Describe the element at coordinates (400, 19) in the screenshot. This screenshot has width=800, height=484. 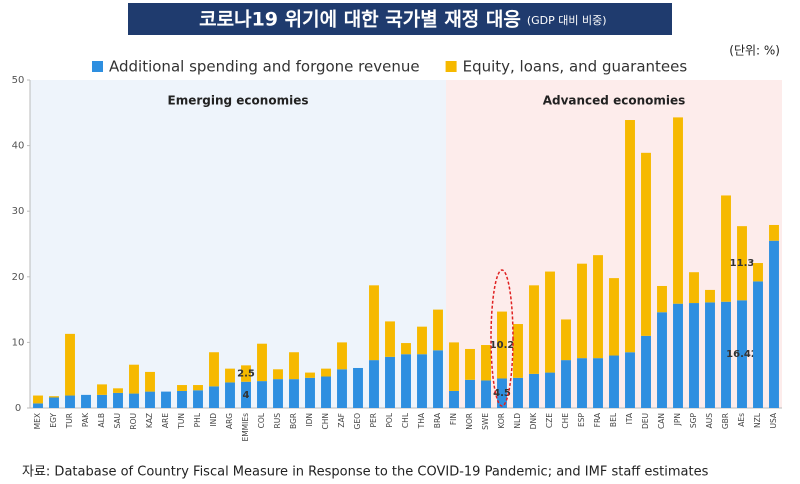
I see `title-band` at that location.